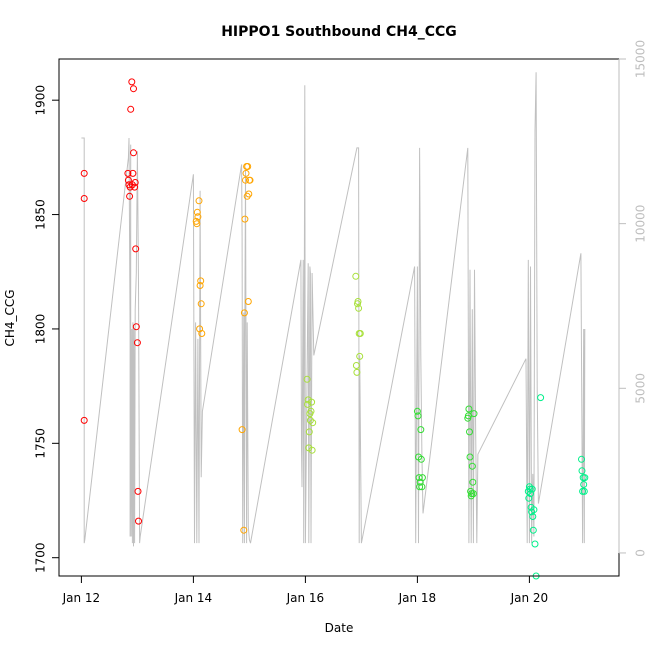  Describe the element at coordinates (339, 32) in the screenshot. I see `chart-title: HIPPO1 Southbound CH4_CCG` at that location.